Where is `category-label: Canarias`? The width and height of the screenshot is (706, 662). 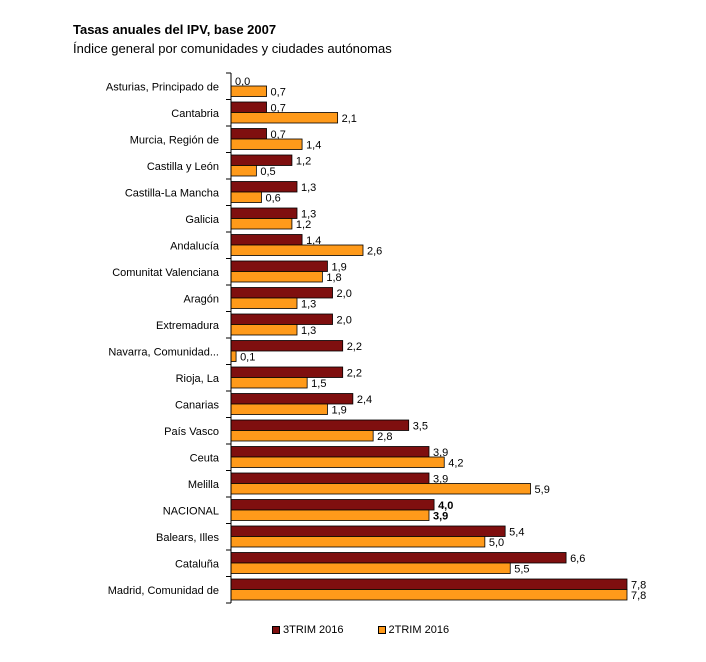 category-label: Canarias is located at coordinates (197, 405).